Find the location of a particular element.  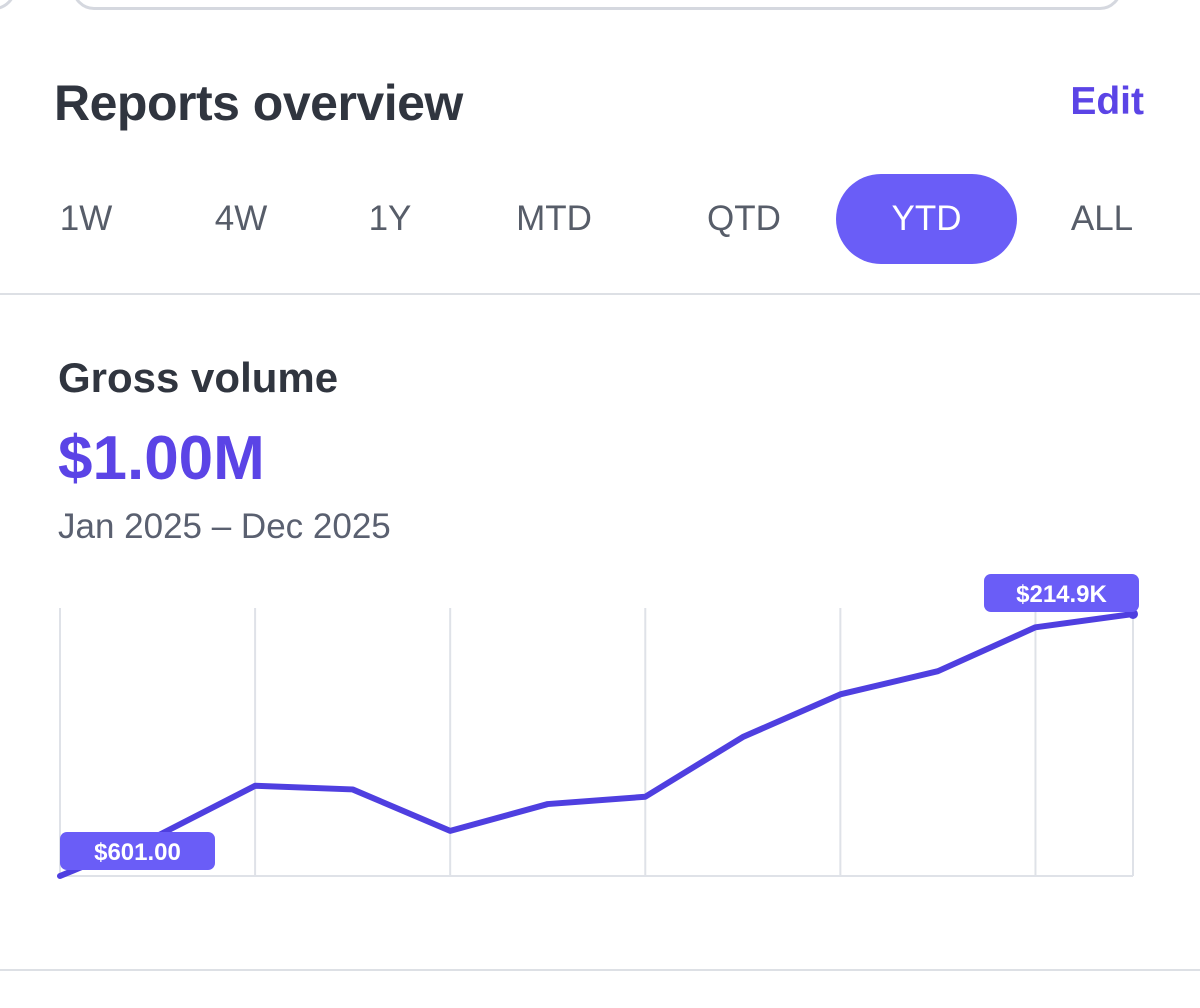

start-value-label-bg is located at coordinates (137, 851).